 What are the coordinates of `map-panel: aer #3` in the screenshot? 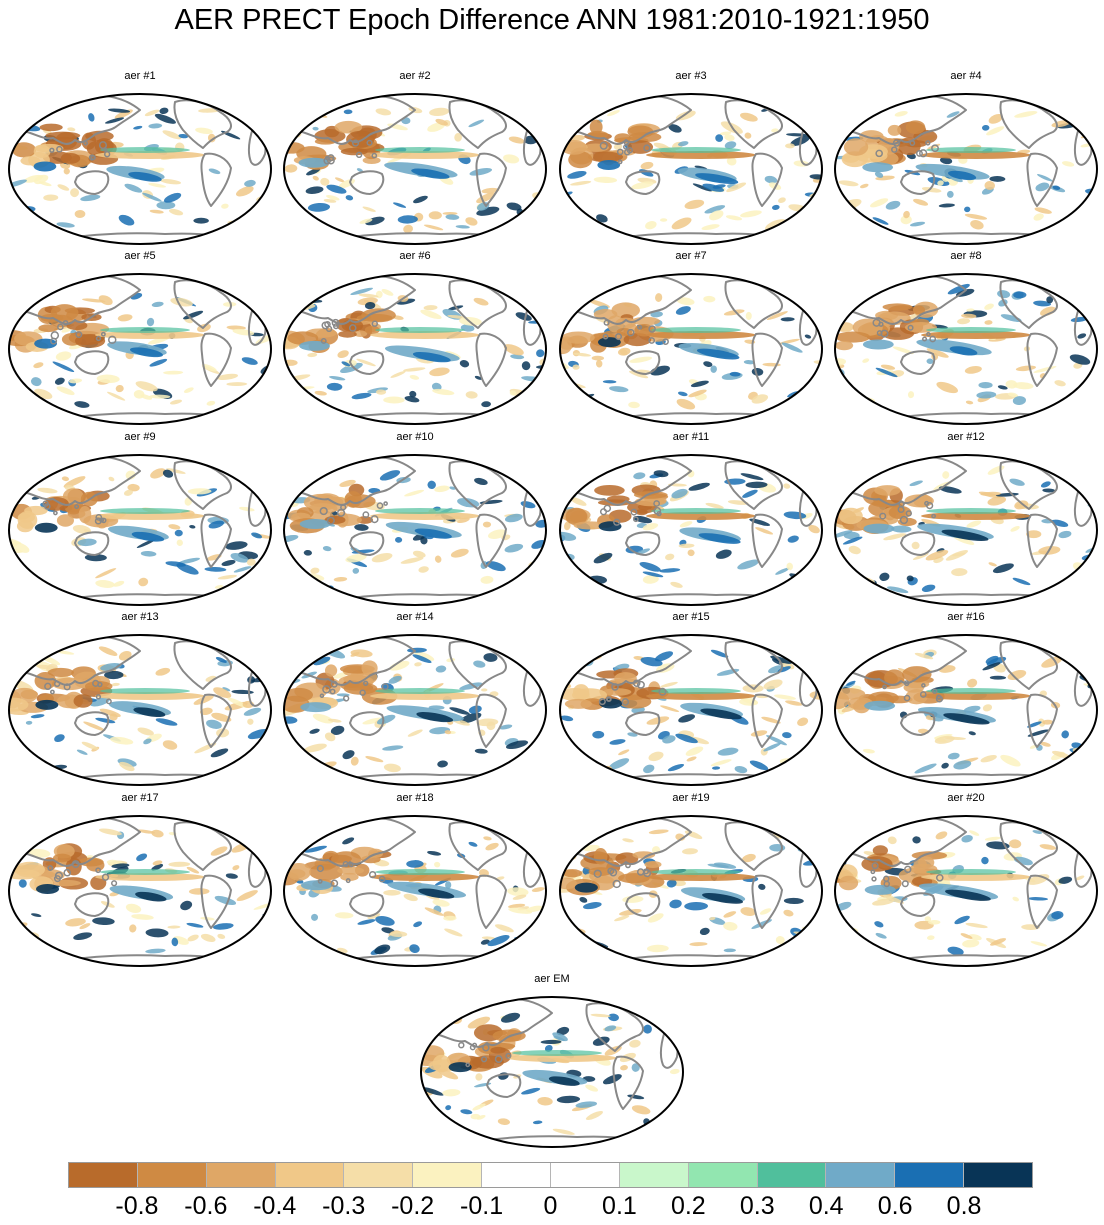 It's located at (691, 159).